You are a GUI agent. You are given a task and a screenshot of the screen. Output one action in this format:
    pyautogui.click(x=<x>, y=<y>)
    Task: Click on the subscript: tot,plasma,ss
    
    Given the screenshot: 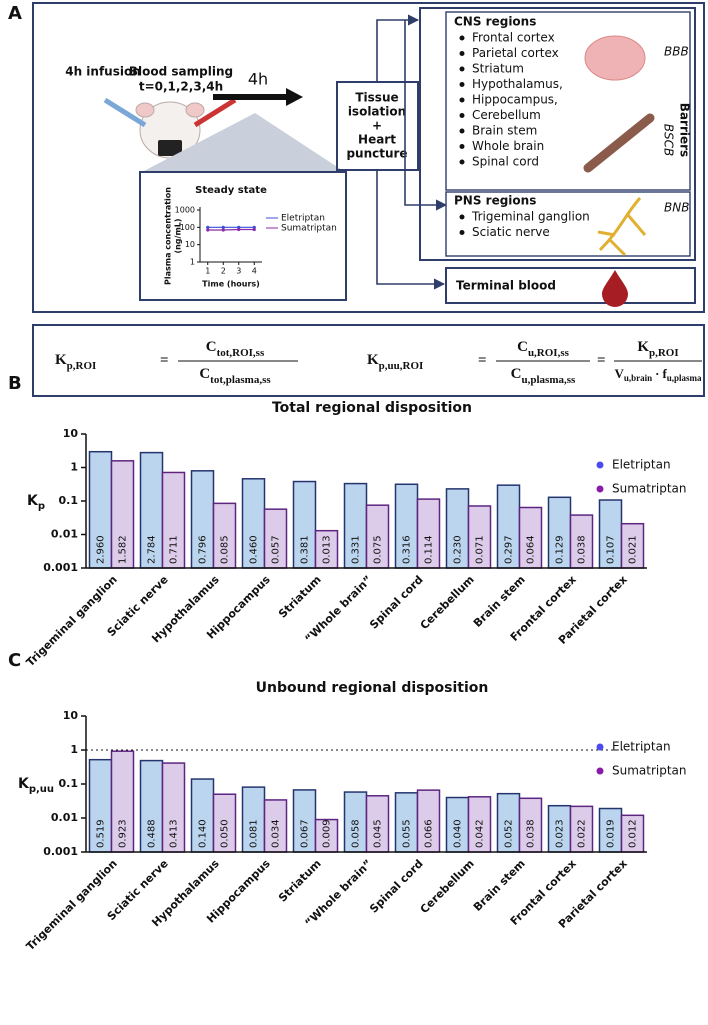 What is the action you would take?
    pyautogui.click(x=240, y=380)
    